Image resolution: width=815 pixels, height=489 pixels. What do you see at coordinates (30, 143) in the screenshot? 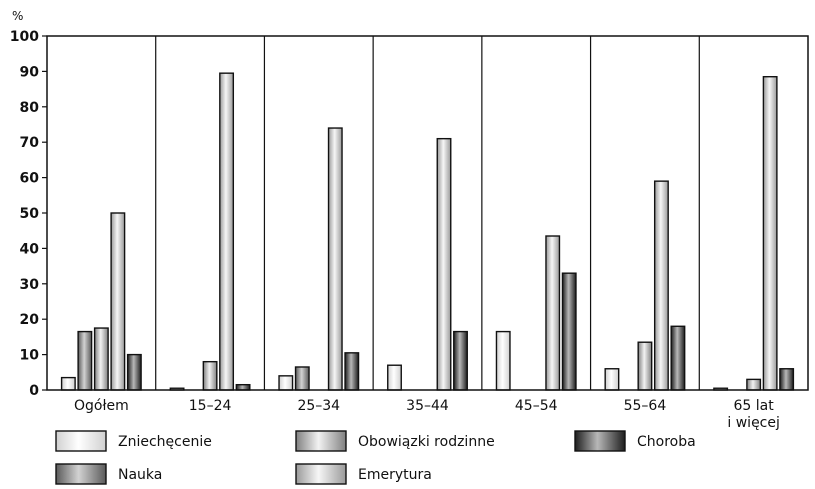
I see `y-tick-label: 70` at bounding box center [30, 143].